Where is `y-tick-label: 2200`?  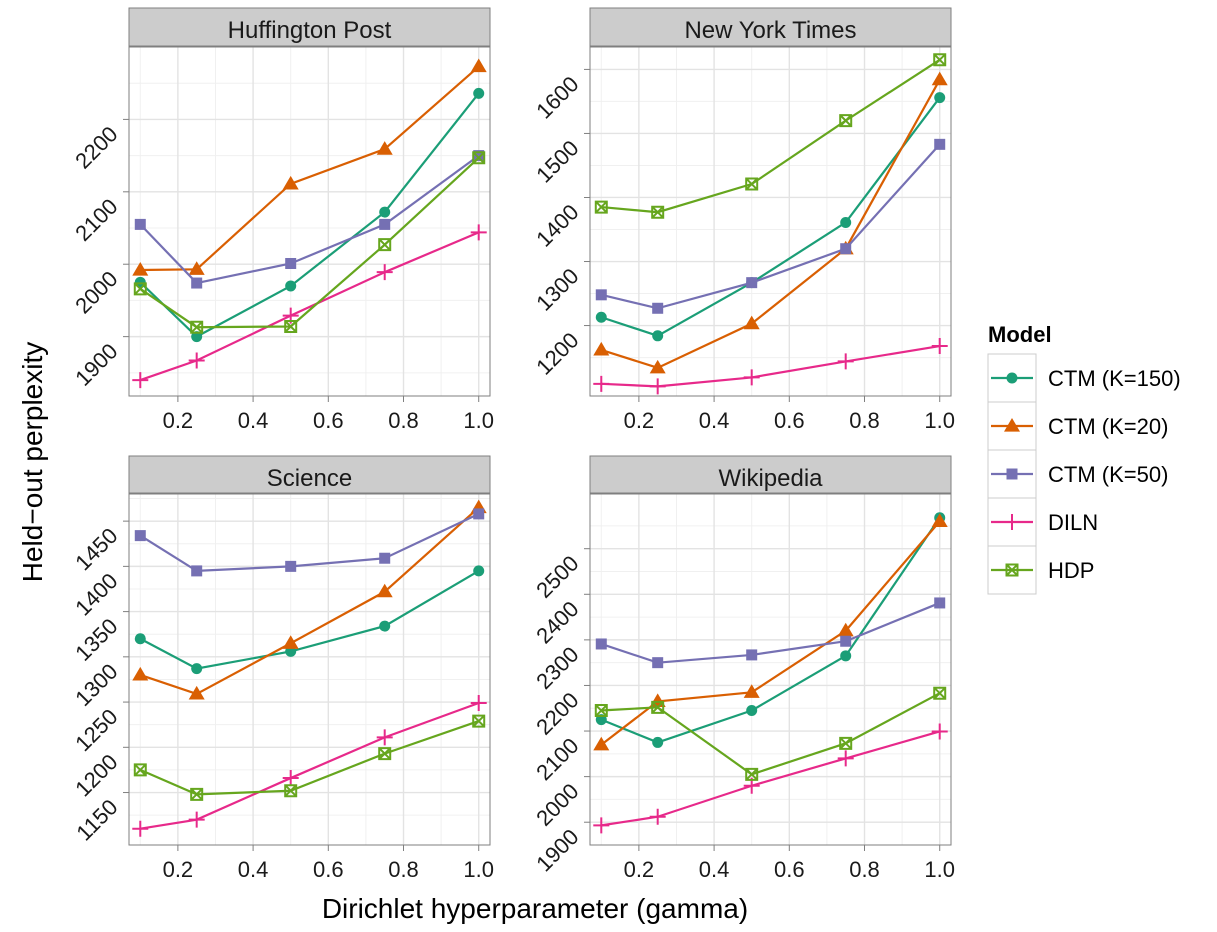 y-tick-label: 2200 is located at coordinates (557, 713).